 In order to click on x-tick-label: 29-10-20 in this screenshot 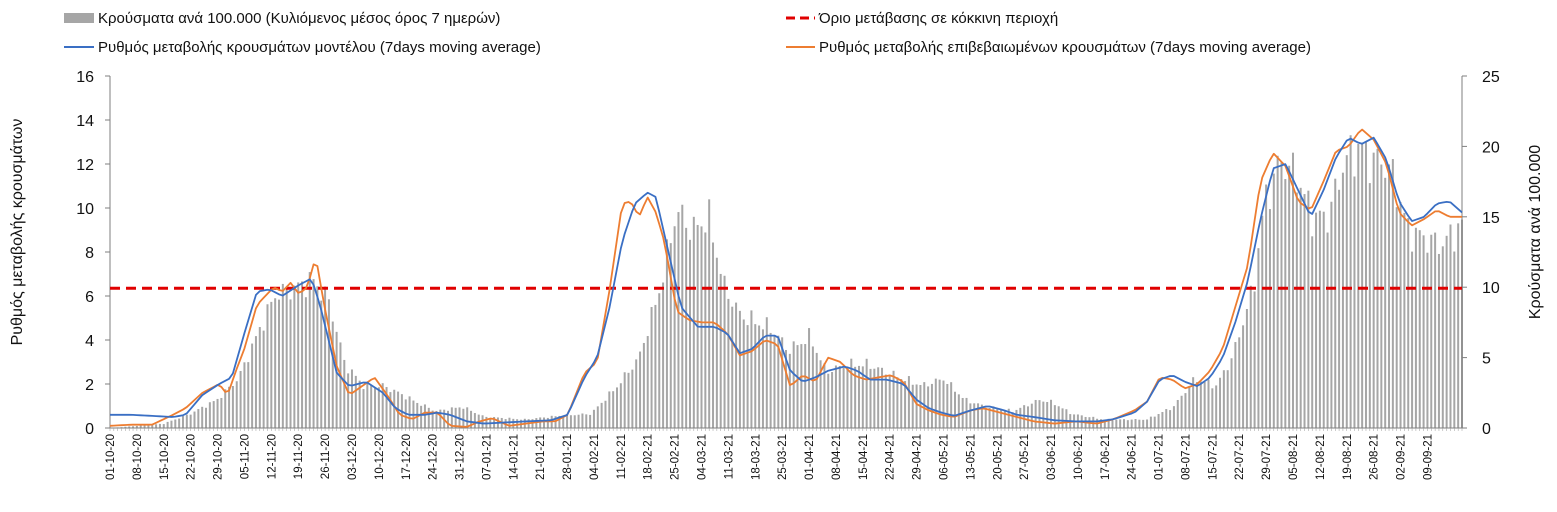, I will do `click(219, 457)`.